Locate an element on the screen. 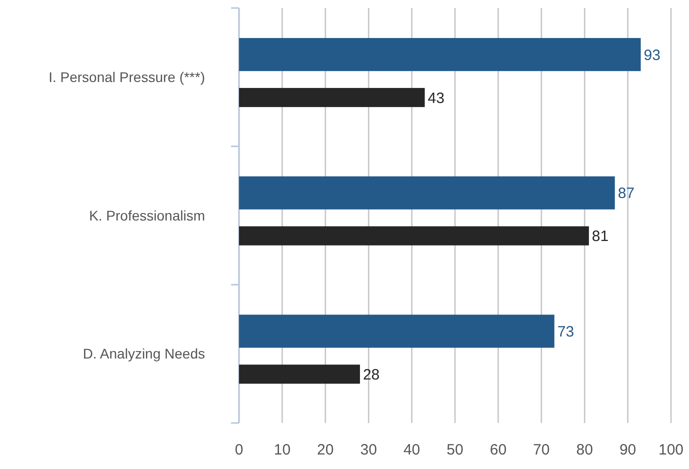 The width and height of the screenshot is (689, 469). x-tick-label: 100 is located at coordinates (671, 450).